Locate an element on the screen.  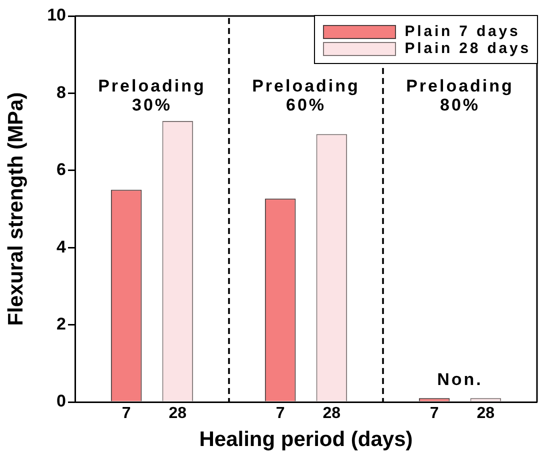
y-tick-label: 2 is located at coordinates (61, 324).